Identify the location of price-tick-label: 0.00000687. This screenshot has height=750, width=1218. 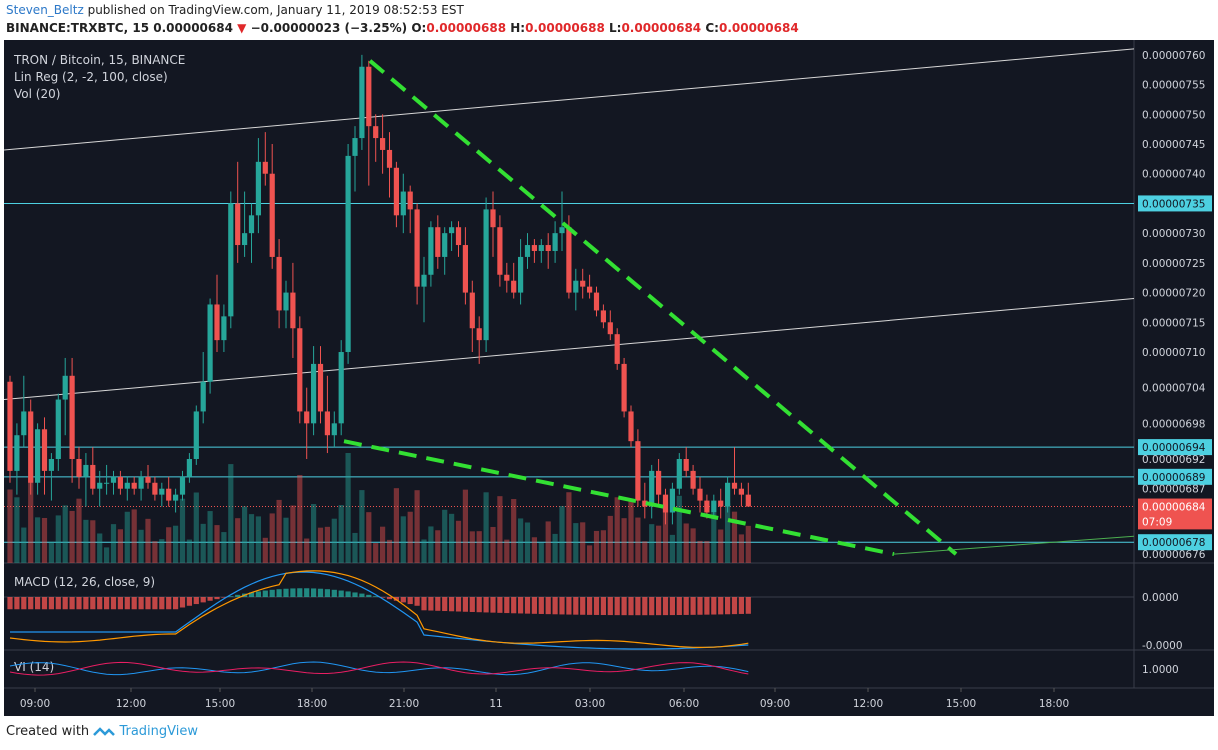
(1173, 490).